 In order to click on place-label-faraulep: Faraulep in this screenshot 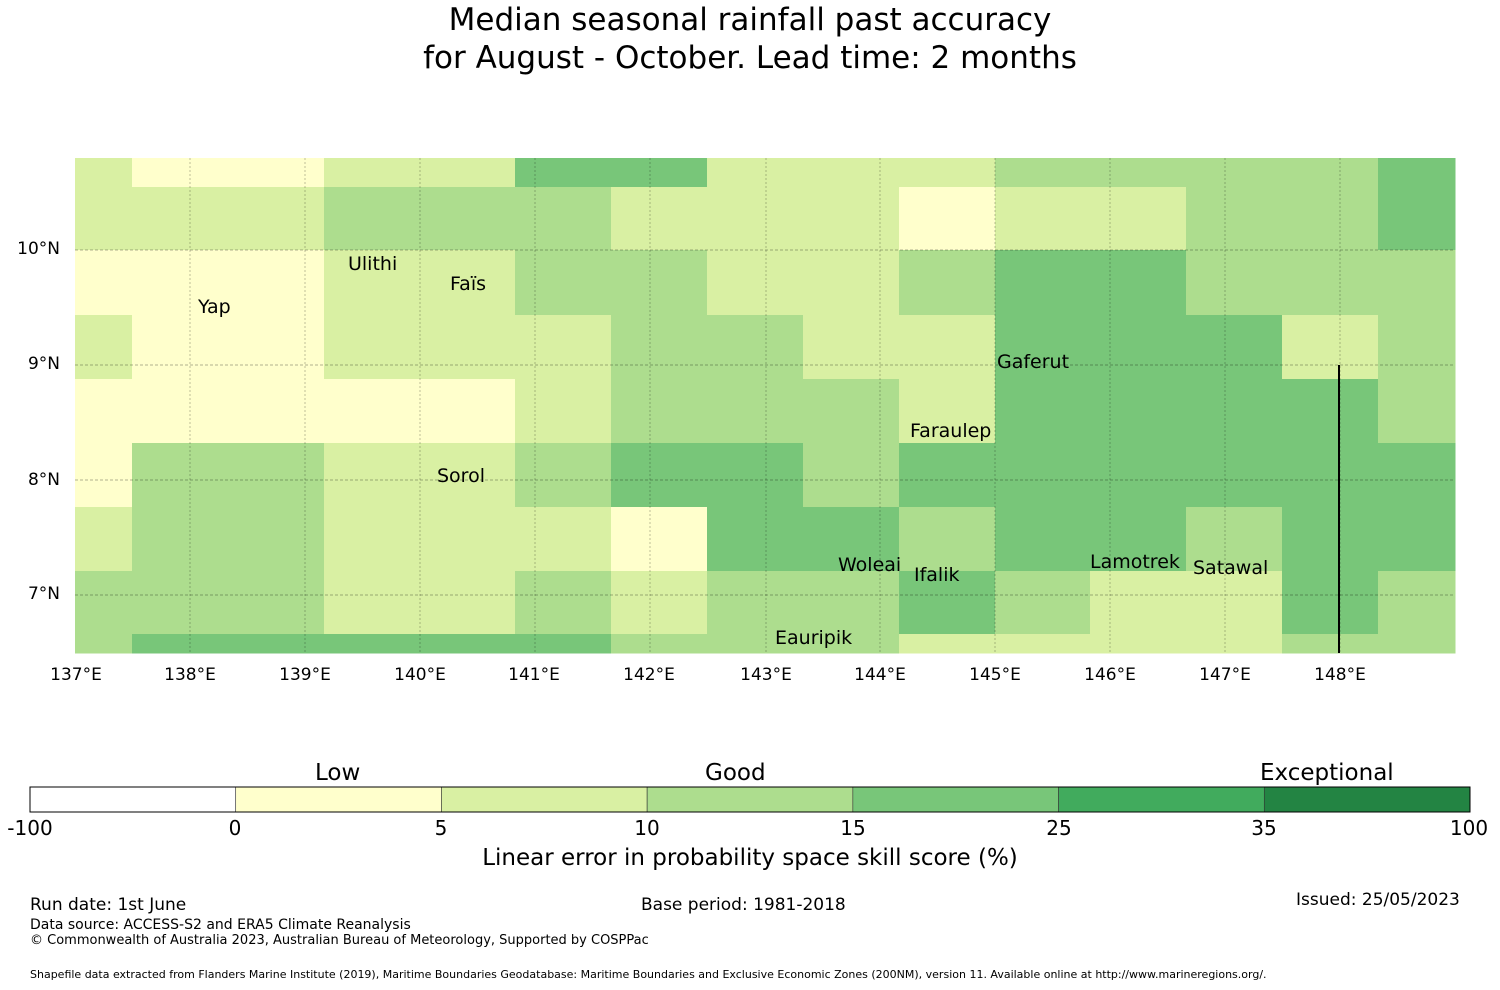, I will do `click(951, 431)`.